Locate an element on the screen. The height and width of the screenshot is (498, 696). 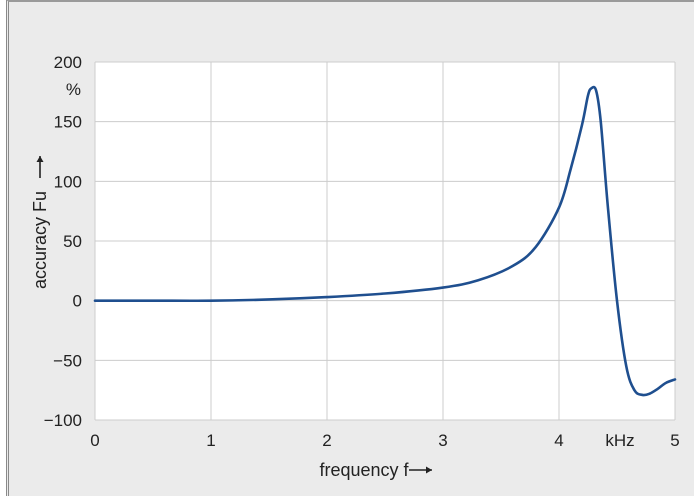
x-axis-arrow-icon is located at coordinates (420, 470).